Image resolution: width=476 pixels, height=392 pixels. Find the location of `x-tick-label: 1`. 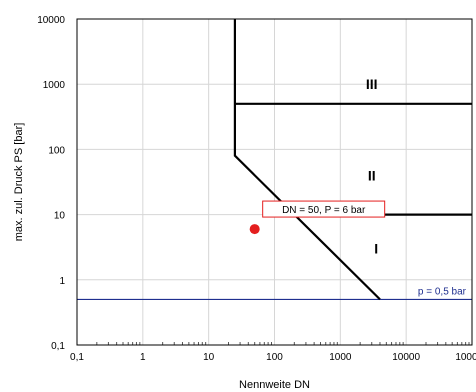

x-tick-label: 1 is located at coordinates (143, 357).